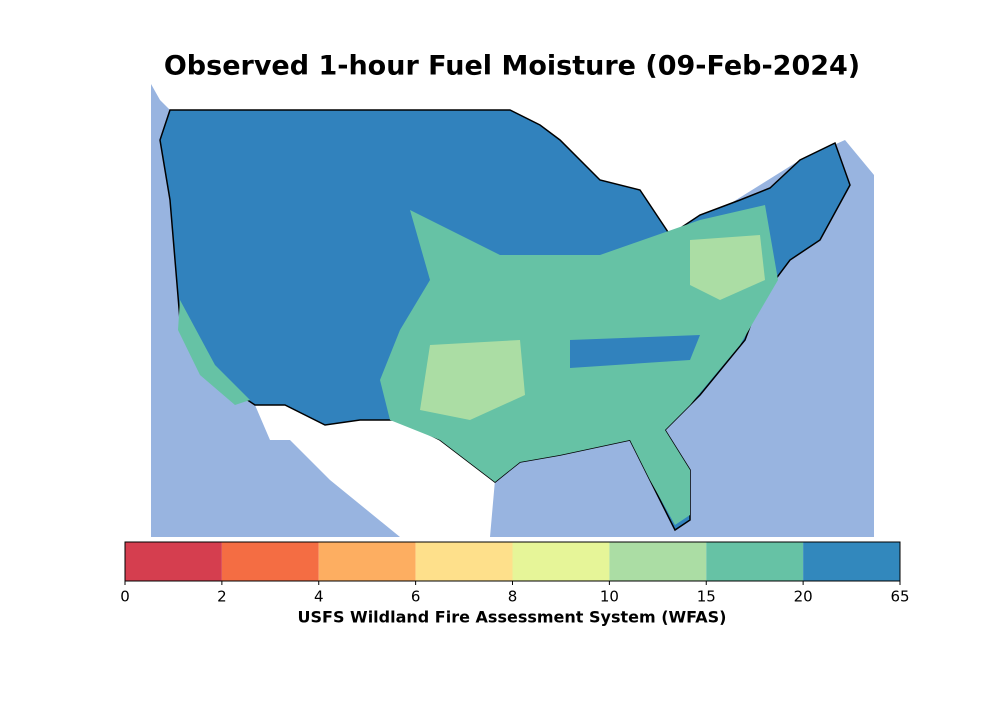 This screenshot has width=1000, height=704. Describe the element at coordinates (513, 597) in the screenshot. I see `colorbar-tick-label: 8` at that location.